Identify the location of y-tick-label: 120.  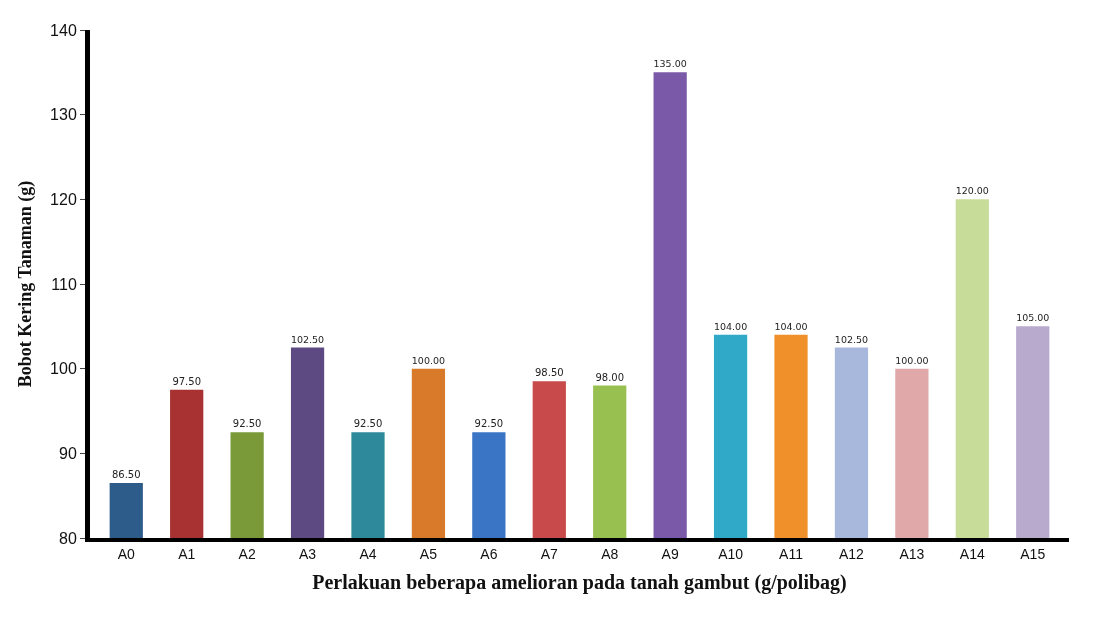
(63, 199).